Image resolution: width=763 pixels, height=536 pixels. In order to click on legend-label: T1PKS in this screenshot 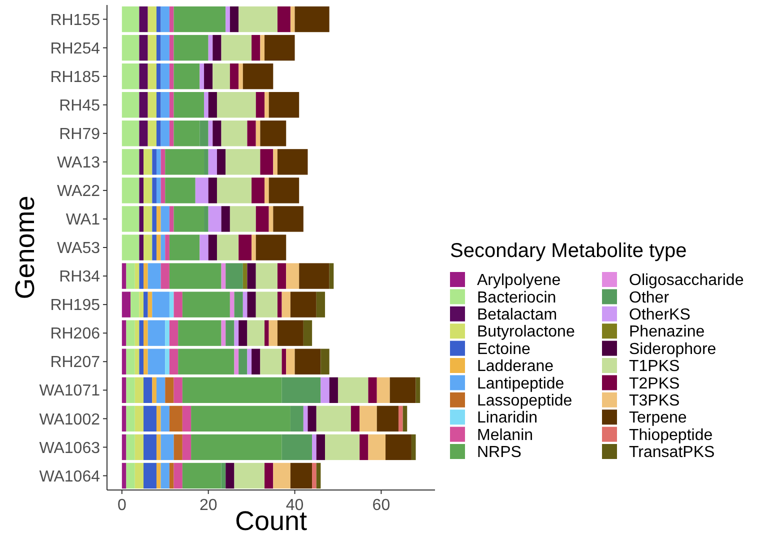, I will do `click(654, 367)`.